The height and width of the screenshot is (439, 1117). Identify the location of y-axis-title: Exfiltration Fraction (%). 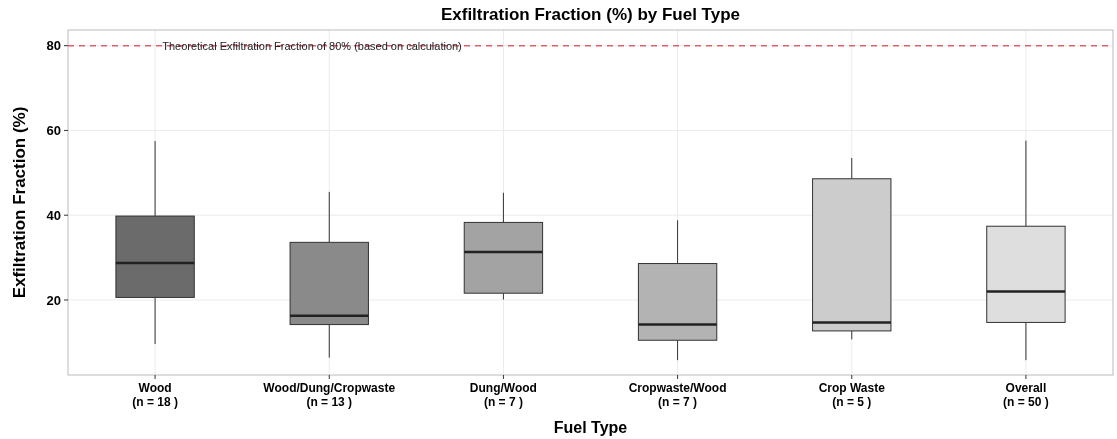
(19, 202).